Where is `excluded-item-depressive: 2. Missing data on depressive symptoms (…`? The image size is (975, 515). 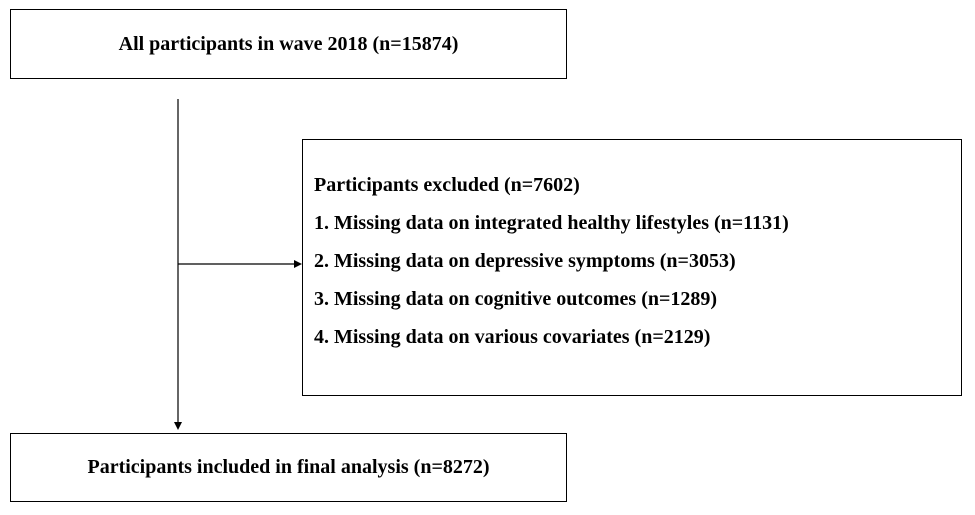 excluded-item-depressive: 2. Missing data on depressive symptoms (… is located at coordinates (525, 261).